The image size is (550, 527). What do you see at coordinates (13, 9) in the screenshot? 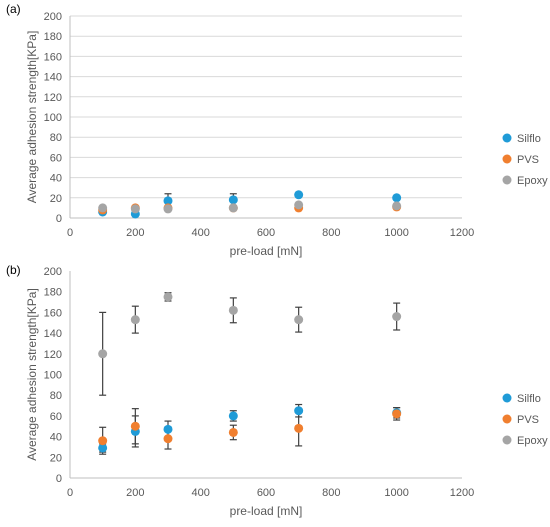
I see `panel-label: (a)` at bounding box center [13, 9].